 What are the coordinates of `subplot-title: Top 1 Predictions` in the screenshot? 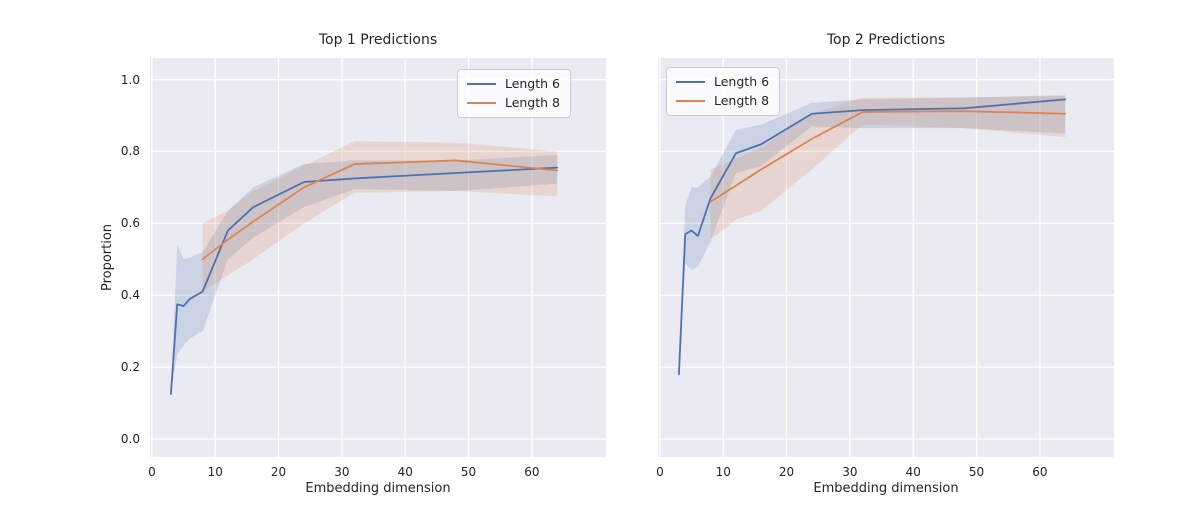 It's located at (378, 40).